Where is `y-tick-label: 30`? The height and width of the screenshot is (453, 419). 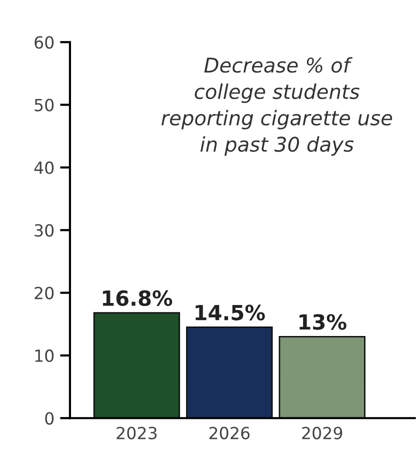 y-tick-label: 30 is located at coordinates (44, 230).